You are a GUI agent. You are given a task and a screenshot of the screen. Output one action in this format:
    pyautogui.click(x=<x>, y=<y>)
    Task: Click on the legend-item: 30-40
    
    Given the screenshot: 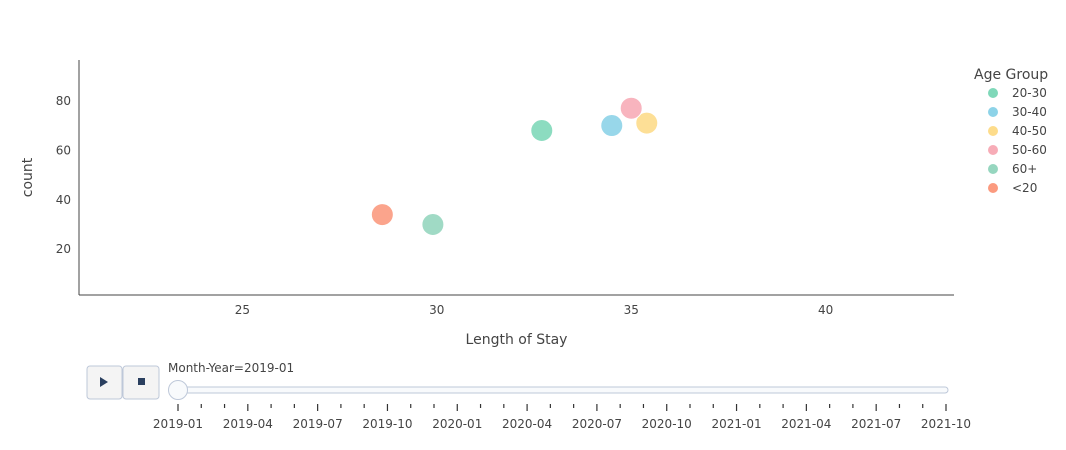 What is the action you would take?
    pyautogui.click(x=1017, y=112)
    